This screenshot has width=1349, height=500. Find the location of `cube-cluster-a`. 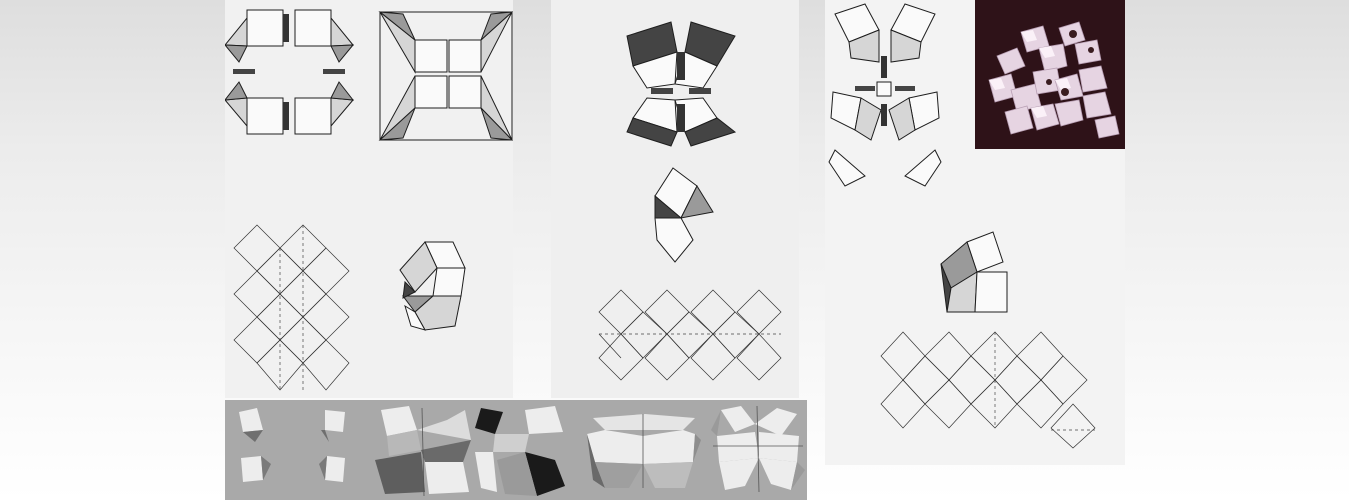

cube-cluster-a is located at coordinates (289, 72).